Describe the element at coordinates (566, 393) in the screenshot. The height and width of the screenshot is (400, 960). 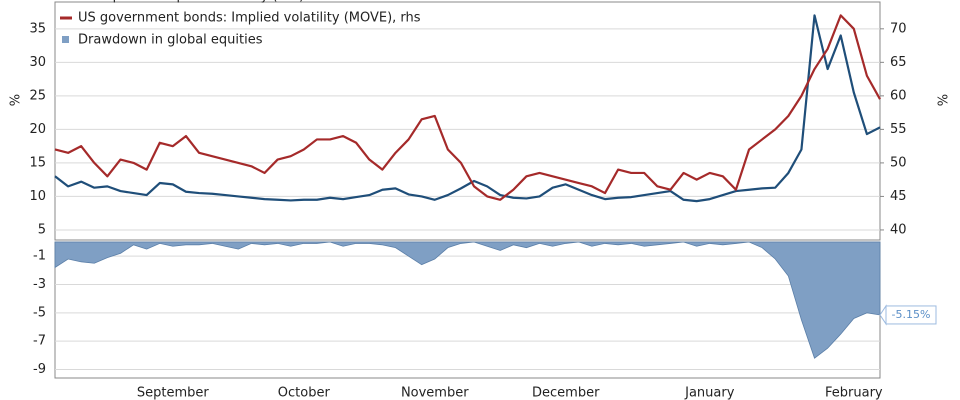
I see `x-tick-label: December` at that location.